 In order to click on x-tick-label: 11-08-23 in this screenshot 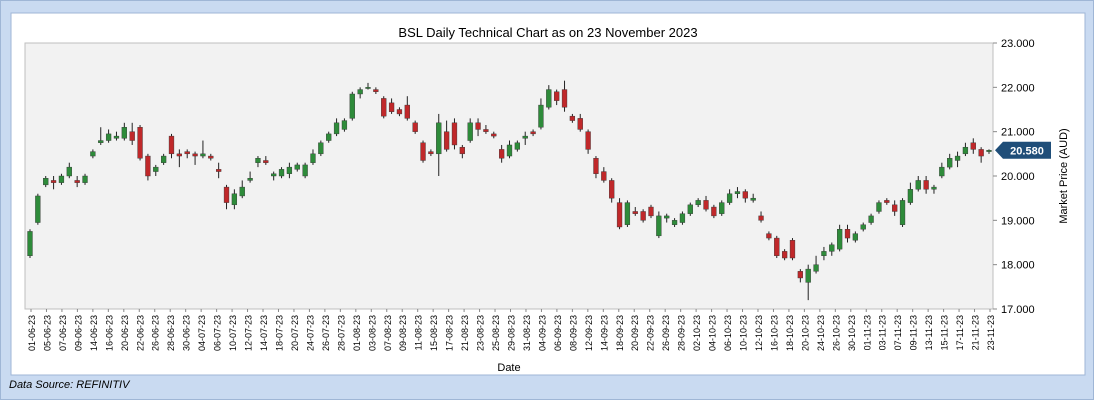, I will do `click(419, 332)`.